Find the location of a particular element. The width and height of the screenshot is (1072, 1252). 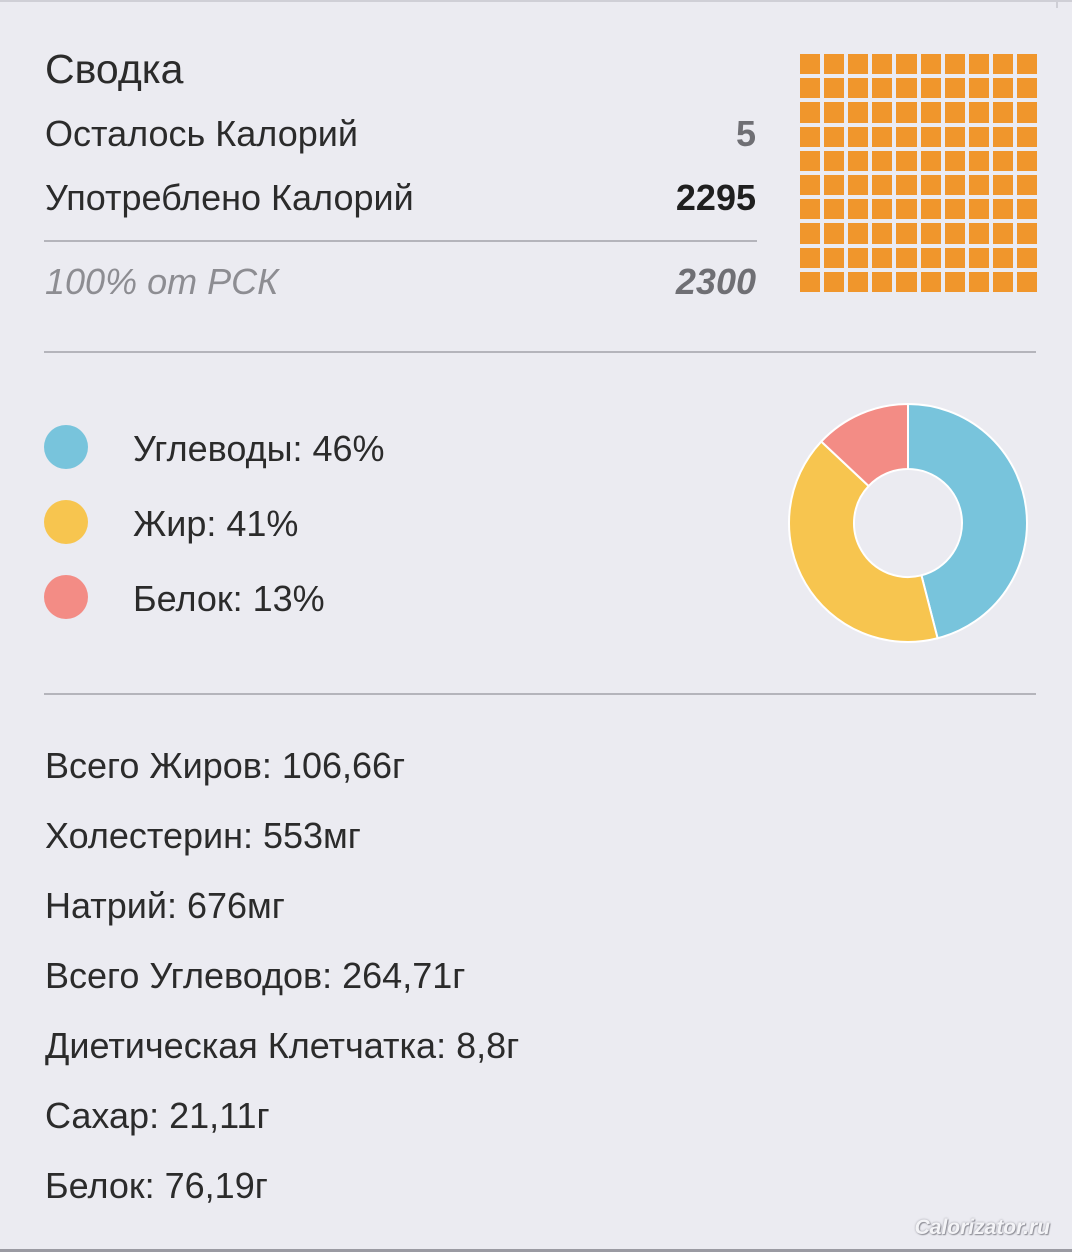

donut-slice-fat is located at coordinates (863, 541).